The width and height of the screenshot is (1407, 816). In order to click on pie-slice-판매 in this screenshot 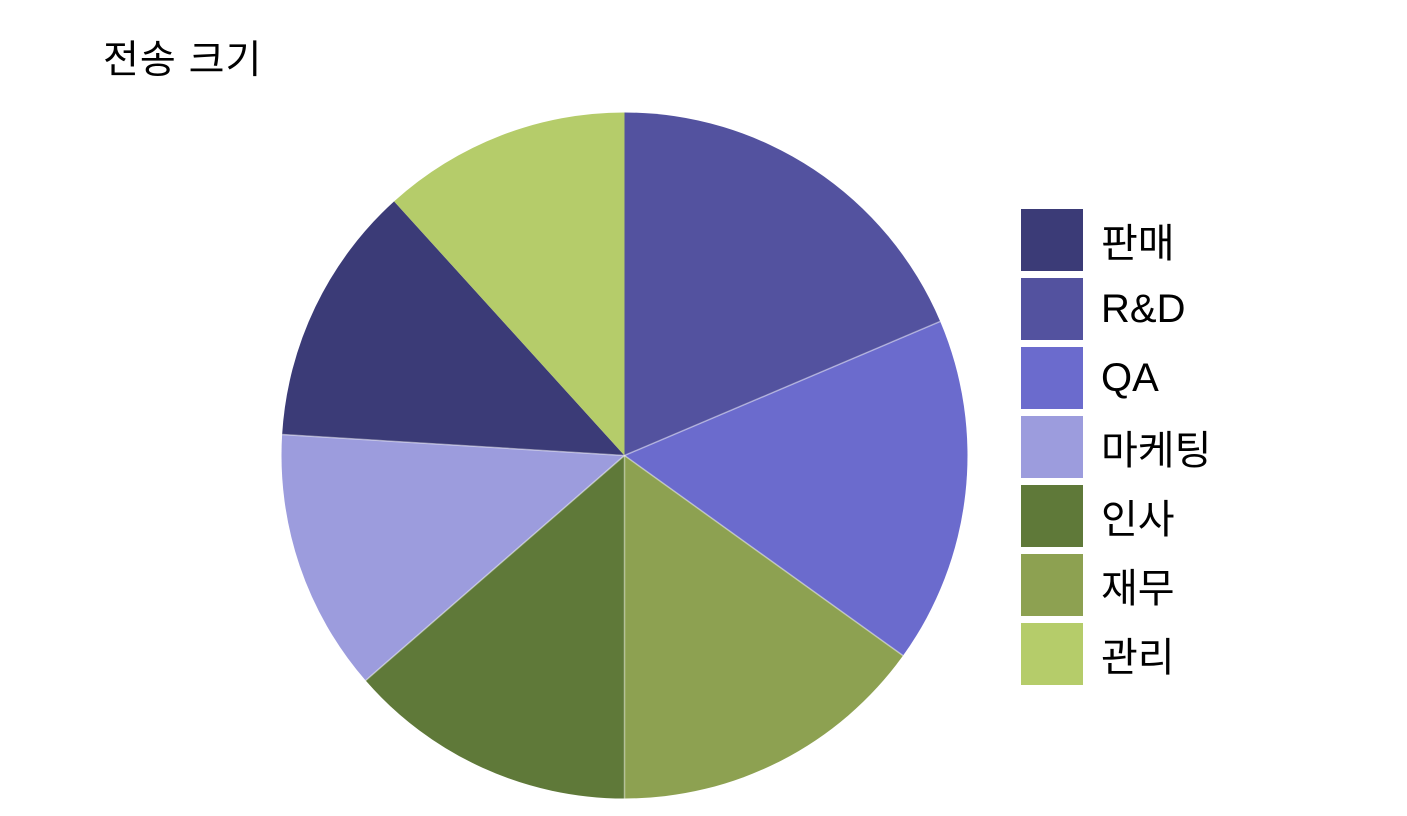, I will do `click(453, 328)`.